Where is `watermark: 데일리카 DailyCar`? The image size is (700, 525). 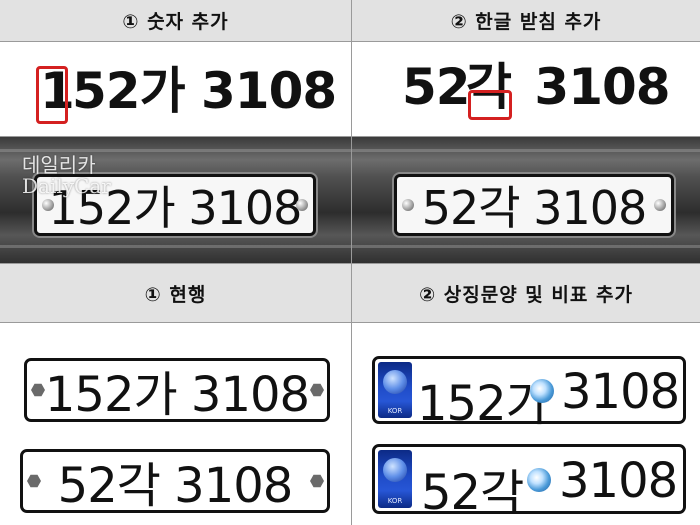
watermark: 데일리카 DailyCar is located at coordinates (66, 175).